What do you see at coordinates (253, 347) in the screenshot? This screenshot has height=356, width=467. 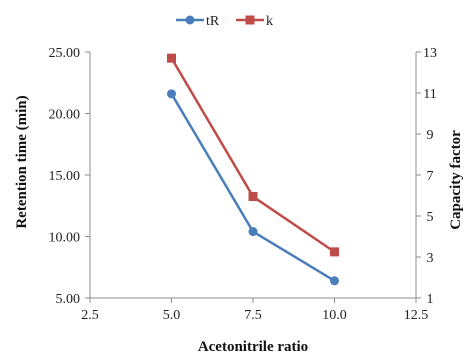 I see `x-axis-title: Acetonitrile ratio` at bounding box center [253, 347].